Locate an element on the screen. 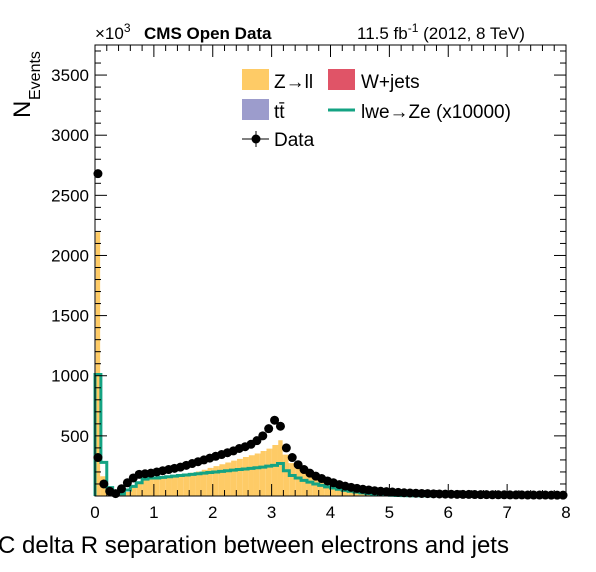  legend-swatch-ttbar is located at coordinates (255, 109).